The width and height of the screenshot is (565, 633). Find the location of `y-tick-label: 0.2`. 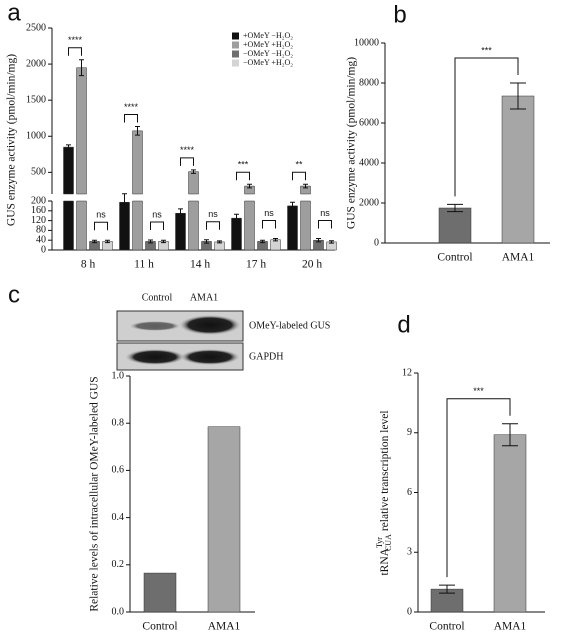

y-tick-label: 0.2 is located at coordinates (118, 564).